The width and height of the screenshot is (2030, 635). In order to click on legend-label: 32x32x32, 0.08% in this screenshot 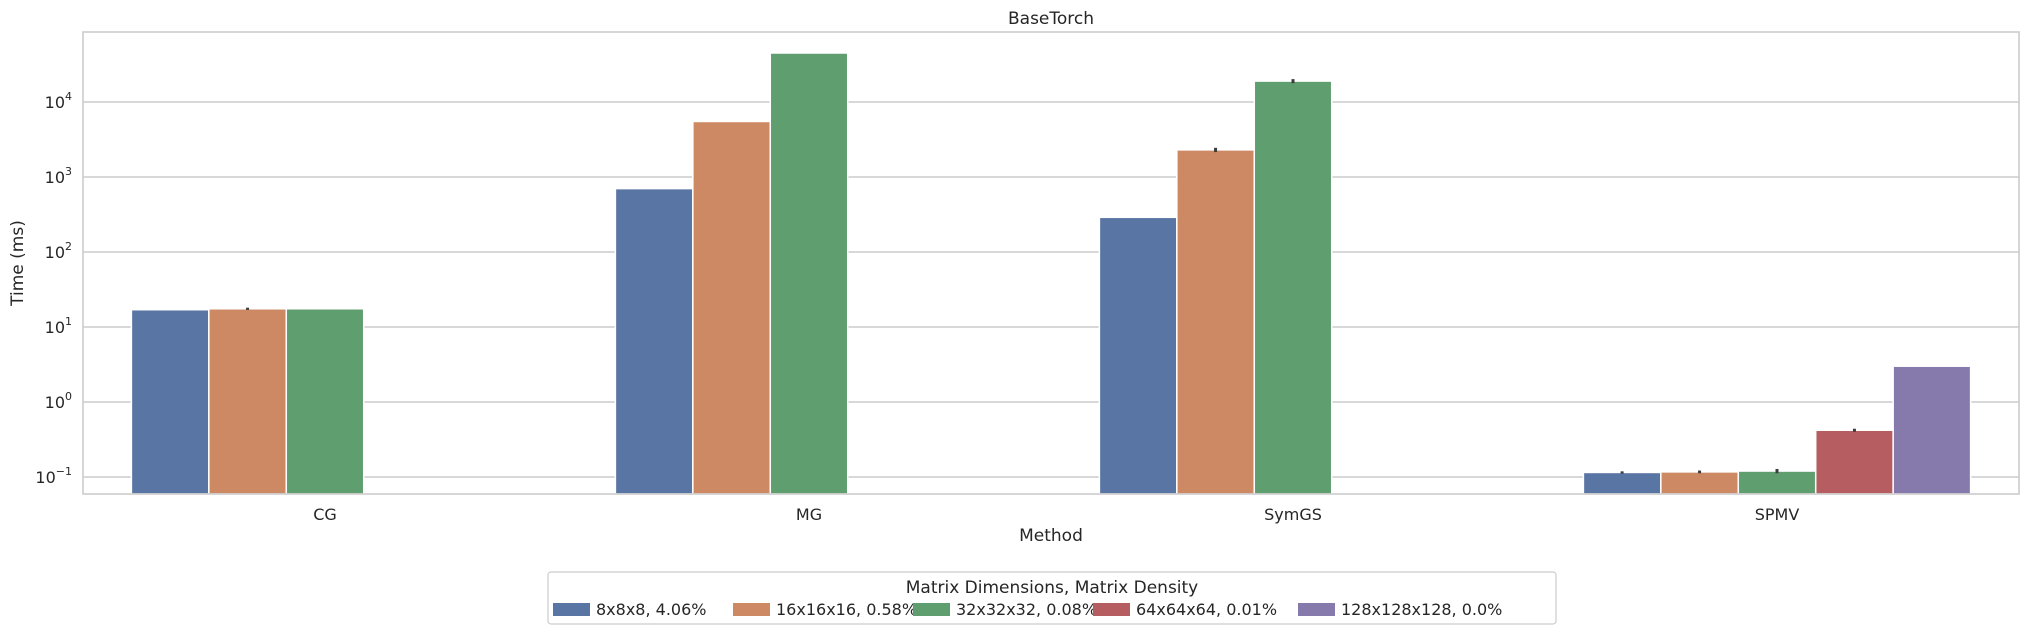, I will do `click(1026, 609)`.